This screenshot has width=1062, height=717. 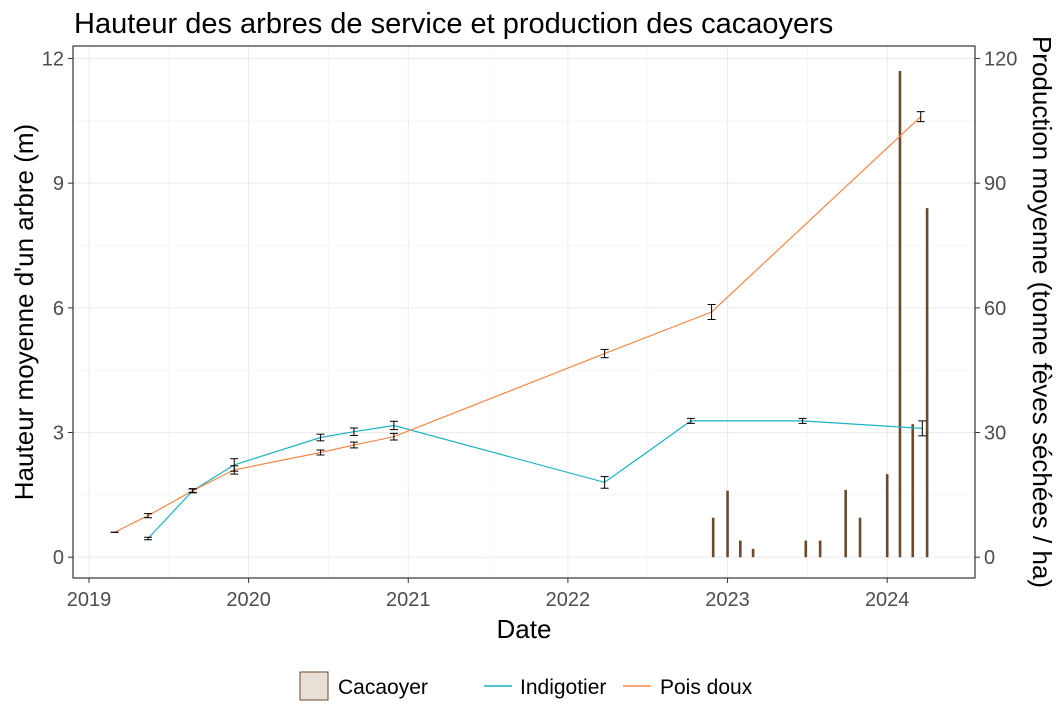 I want to click on y-tick-label: 6, so click(x=58, y=309).